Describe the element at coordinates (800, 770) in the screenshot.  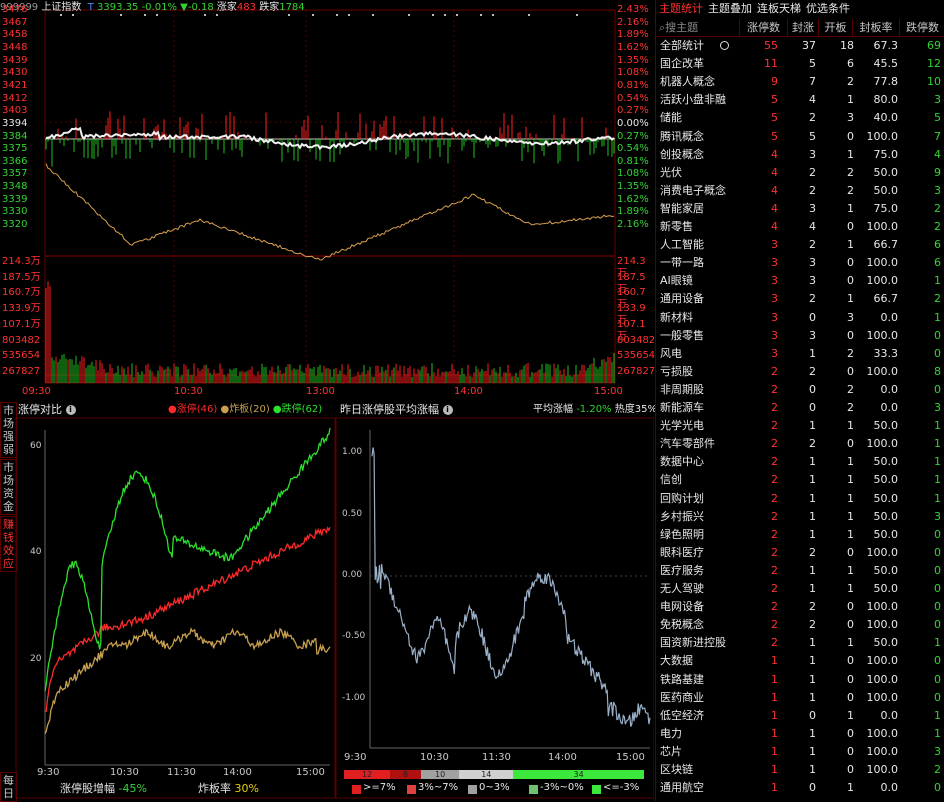
I see `table-row: 区块链 1 1 0 100.0 2` at that location.